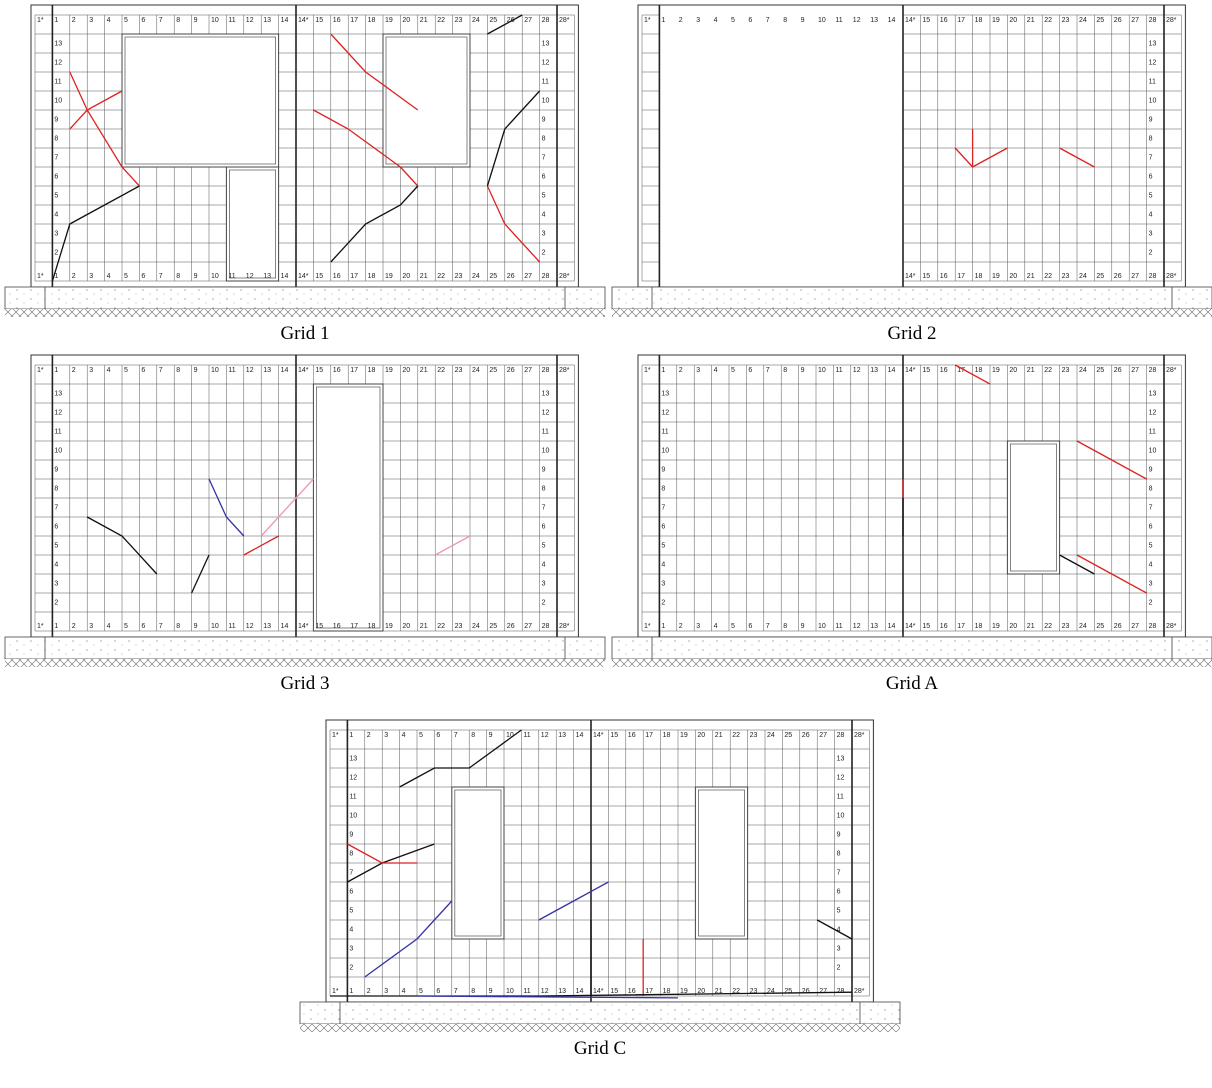  What do you see at coordinates (1151, 469) in the screenshot?
I see `row-label: 9` at bounding box center [1151, 469].